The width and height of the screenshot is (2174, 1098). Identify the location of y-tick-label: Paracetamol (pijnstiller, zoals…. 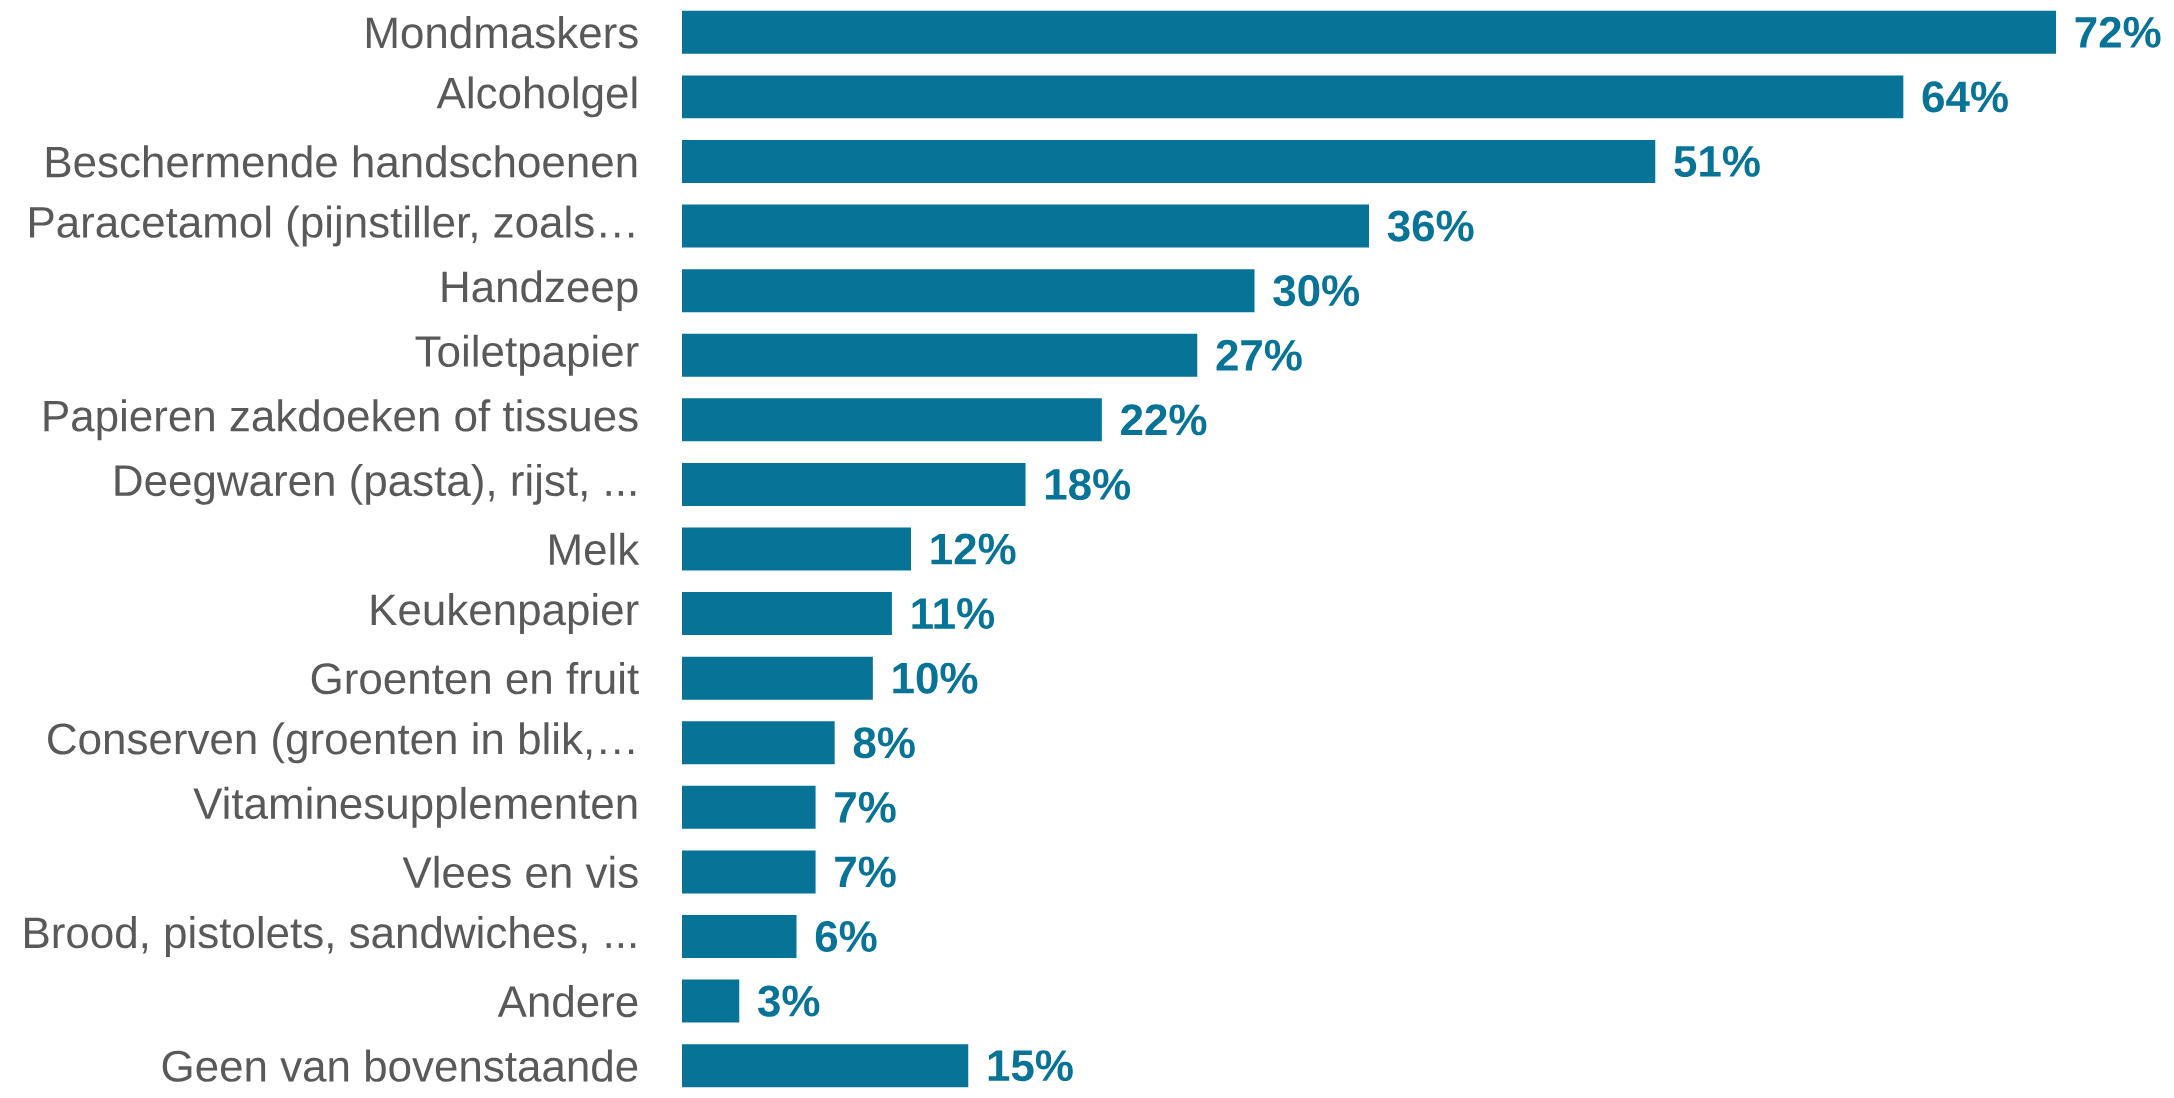
(332, 226).